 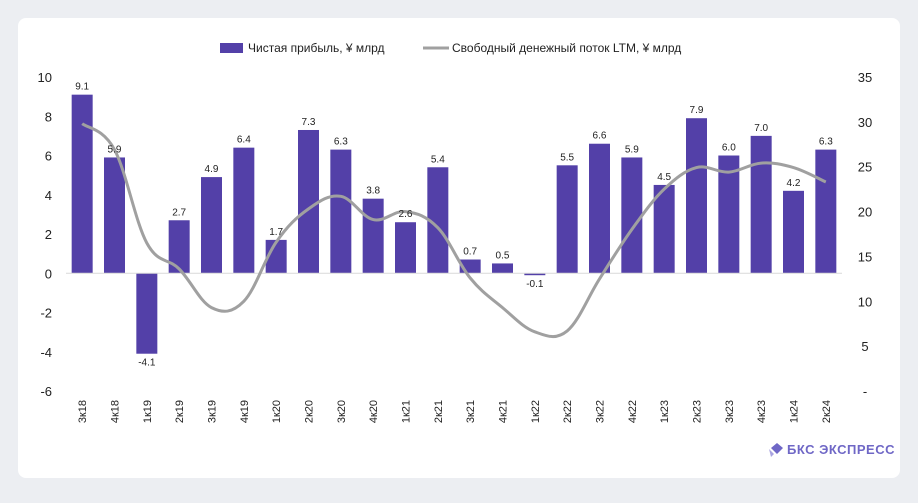 What do you see at coordinates (761, 128) in the screenshot?
I see `data-label: 7.0` at bounding box center [761, 128].